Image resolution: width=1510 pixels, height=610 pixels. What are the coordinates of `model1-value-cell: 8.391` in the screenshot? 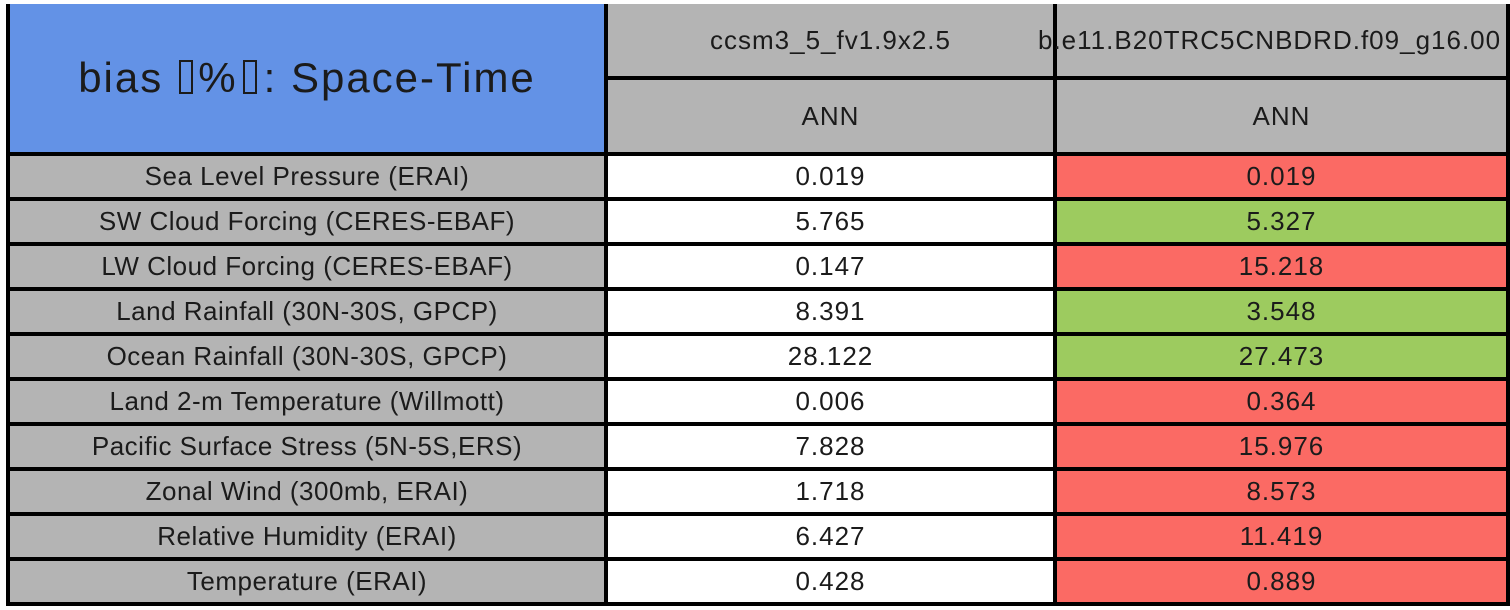 It's located at (830, 311).